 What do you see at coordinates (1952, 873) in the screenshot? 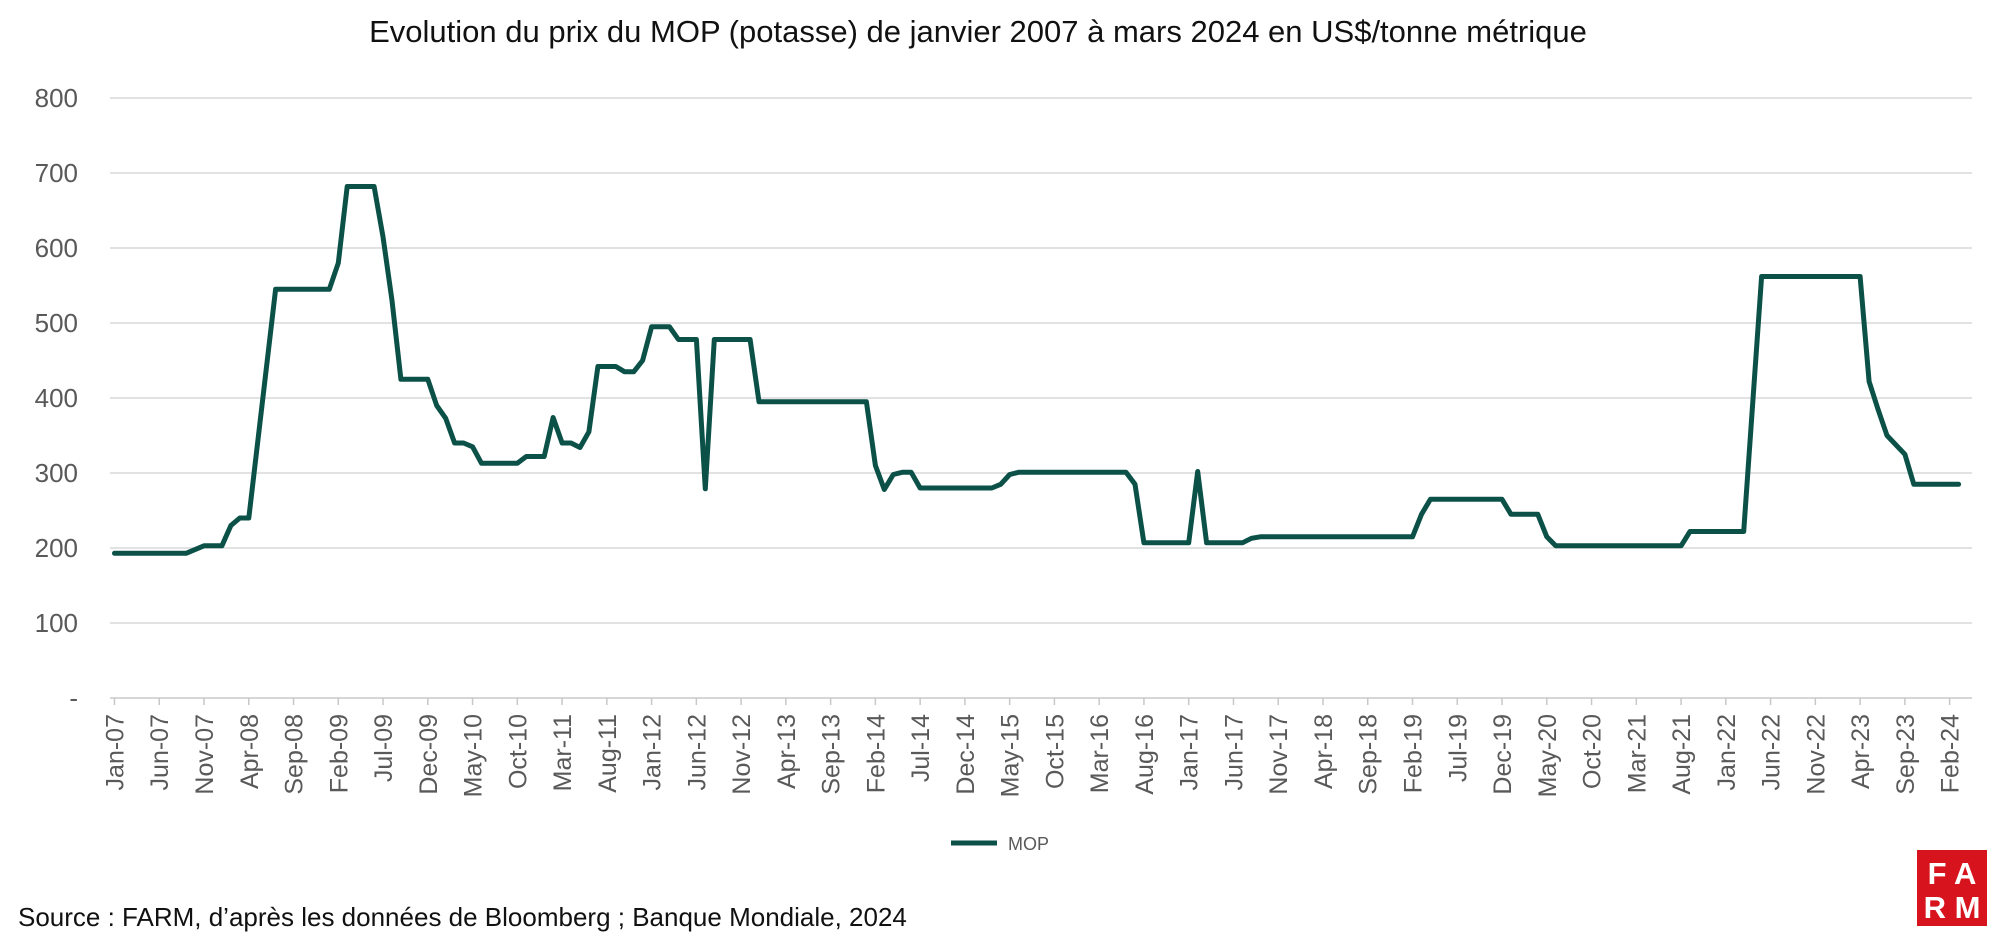
I see `farm-logo-line-1: F A` at bounding box center [1952, 873].